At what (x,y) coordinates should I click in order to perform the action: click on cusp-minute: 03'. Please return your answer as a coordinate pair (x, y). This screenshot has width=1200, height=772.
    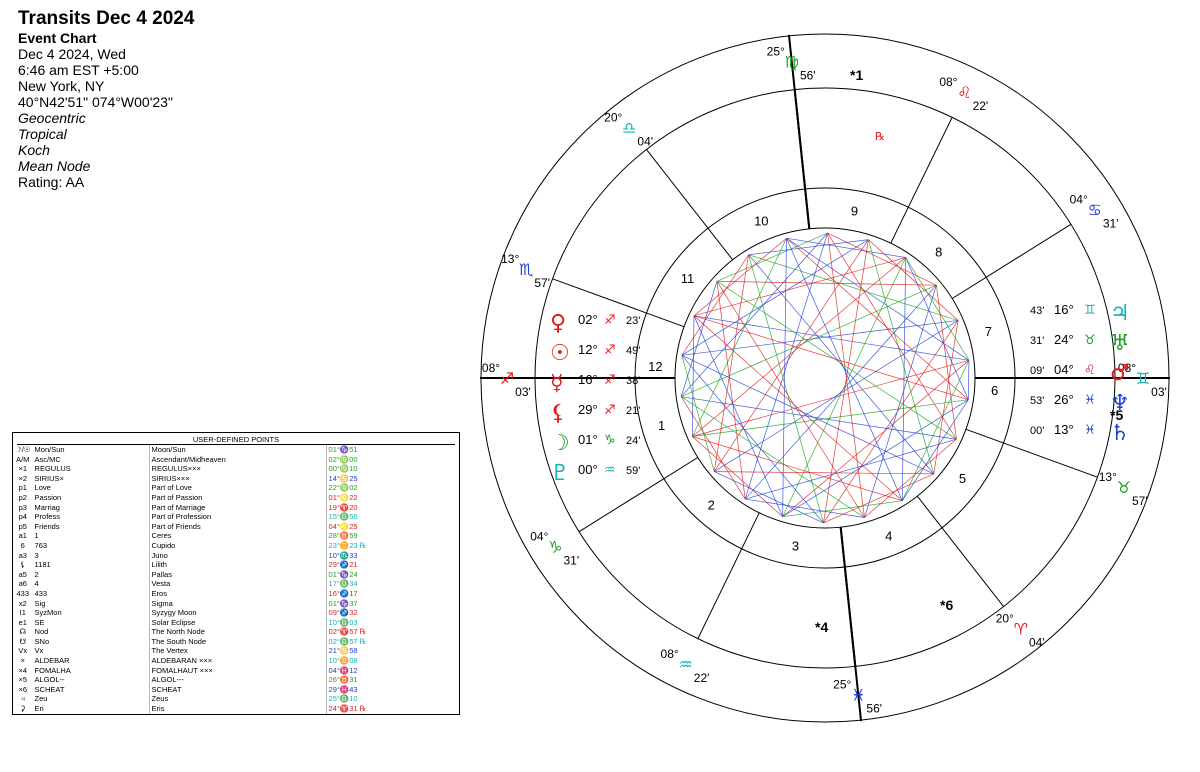
    Looking at the image, I should click on (523, 392).